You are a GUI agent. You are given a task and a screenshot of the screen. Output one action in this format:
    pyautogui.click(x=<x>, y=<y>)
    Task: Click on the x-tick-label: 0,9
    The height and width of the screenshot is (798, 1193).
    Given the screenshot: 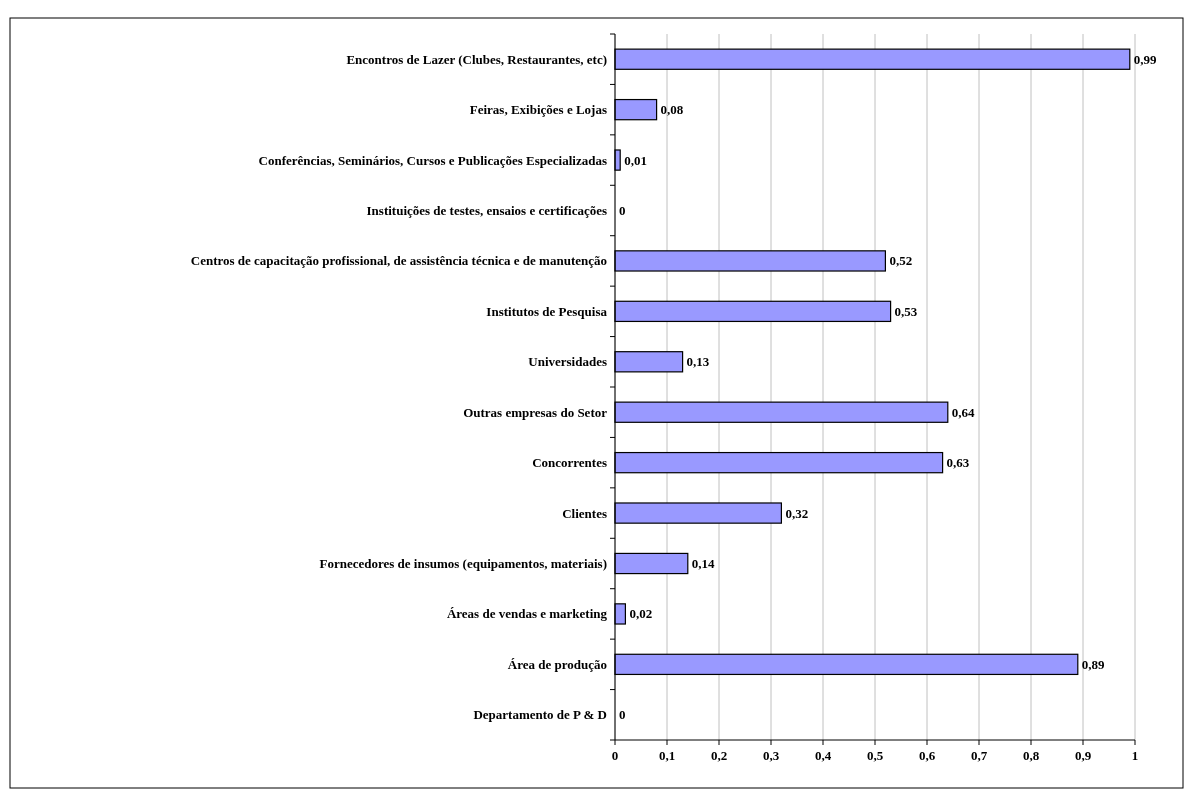 What is the action you would take?
    pyautogui.click(x=1083, y=755)
    